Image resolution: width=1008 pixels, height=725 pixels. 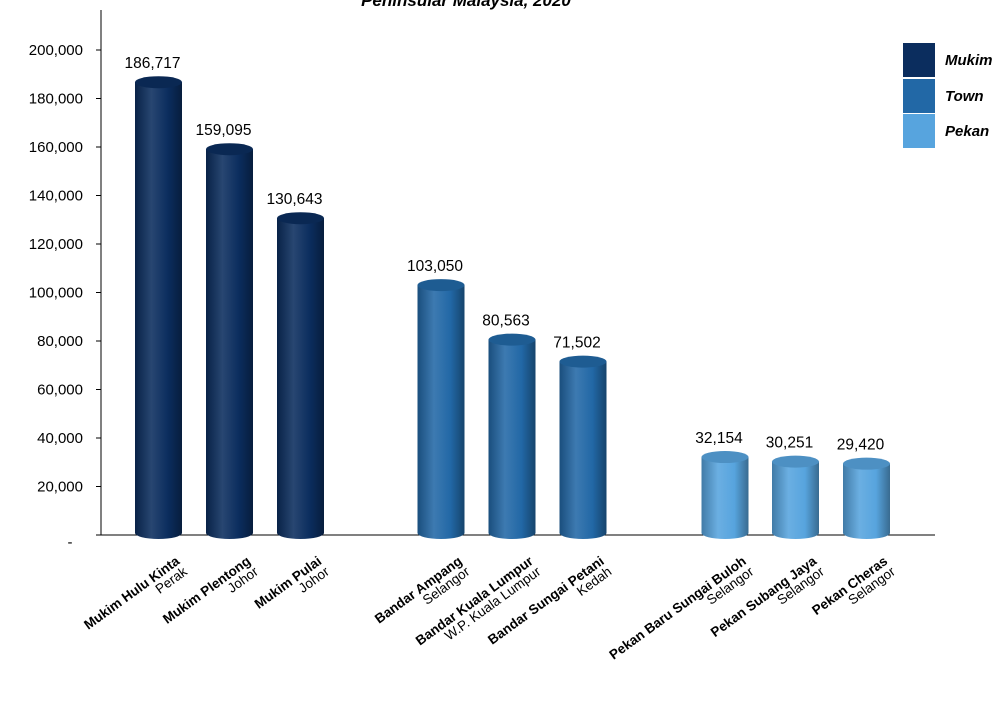 What do you see at coordinates (466, 5) in the screenshot?
I see `chart-title: Peninsular Malaysia, 2020` at bounding box center [466, 5].